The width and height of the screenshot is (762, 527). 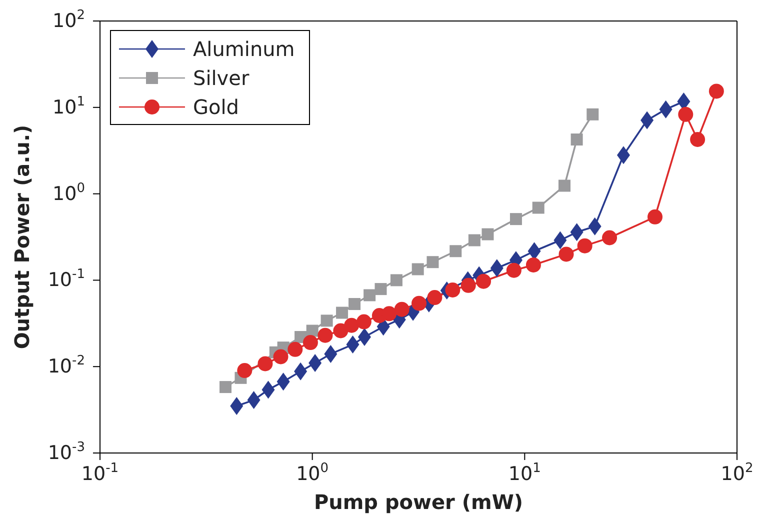 I want to click on y-tick-label: 10$^{0}$, so click(x=68, y=193).